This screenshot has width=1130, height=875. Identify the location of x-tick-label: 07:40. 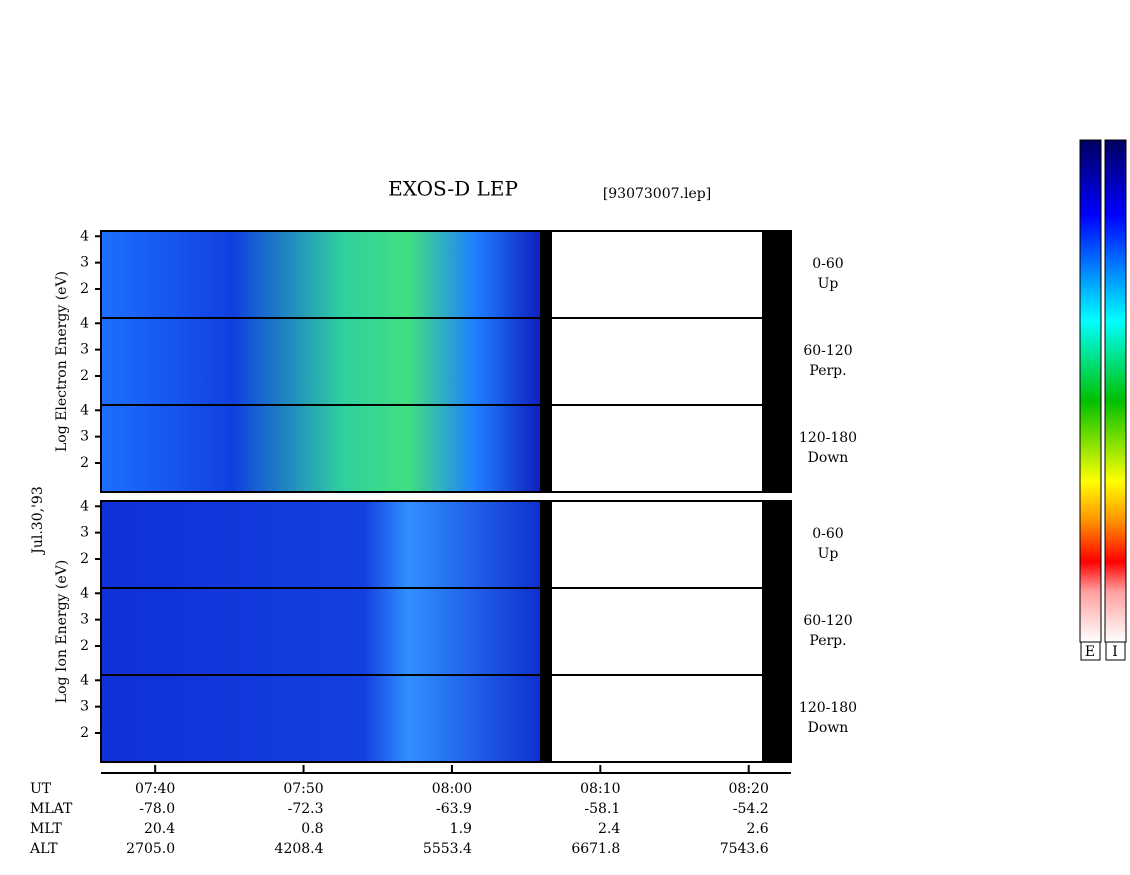
(155, 789).